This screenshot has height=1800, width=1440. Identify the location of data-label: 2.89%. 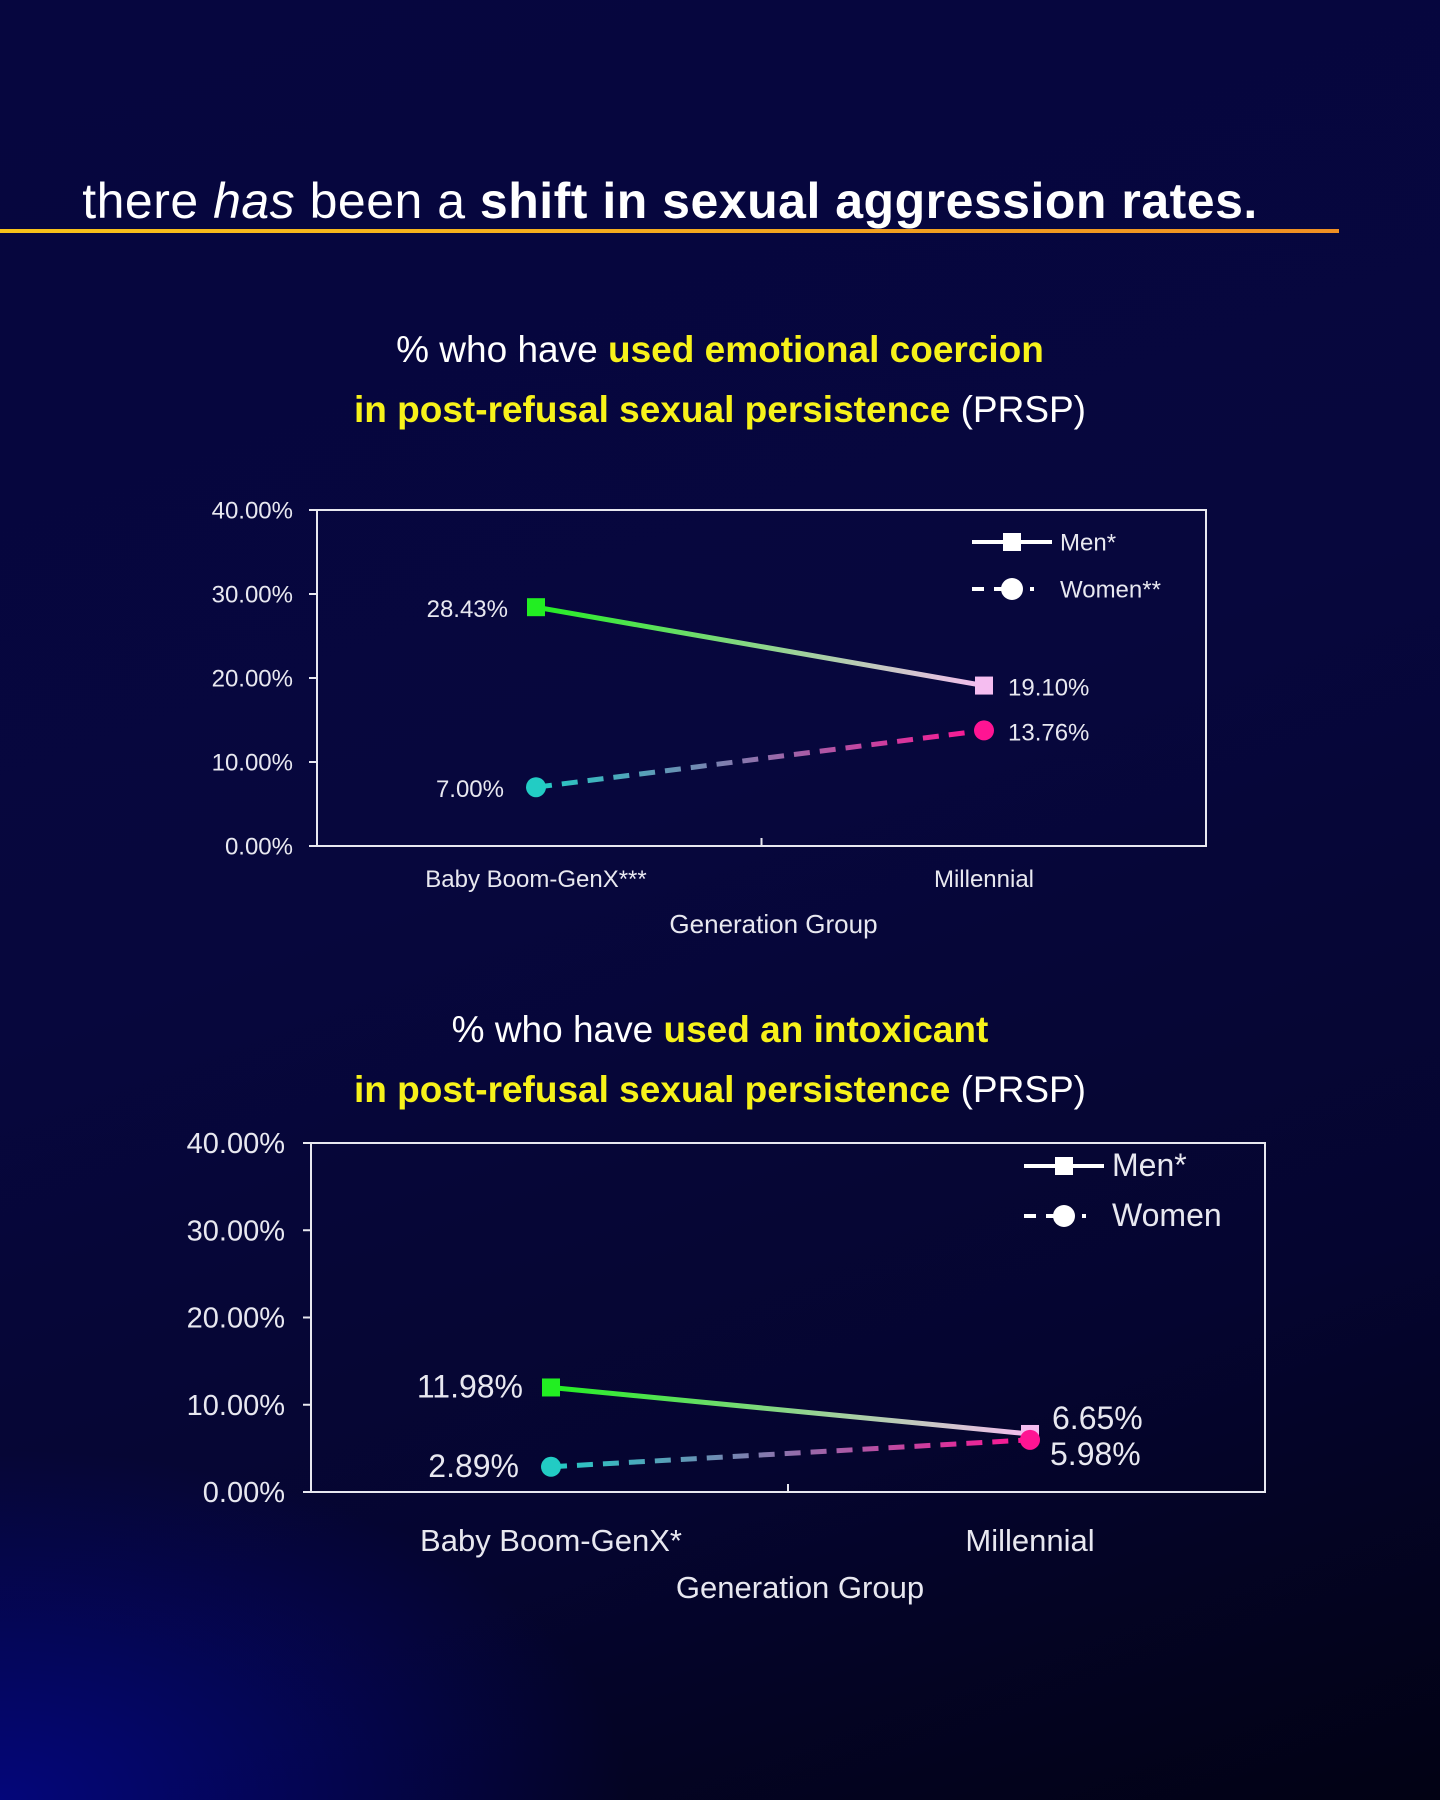
(473, 1466).